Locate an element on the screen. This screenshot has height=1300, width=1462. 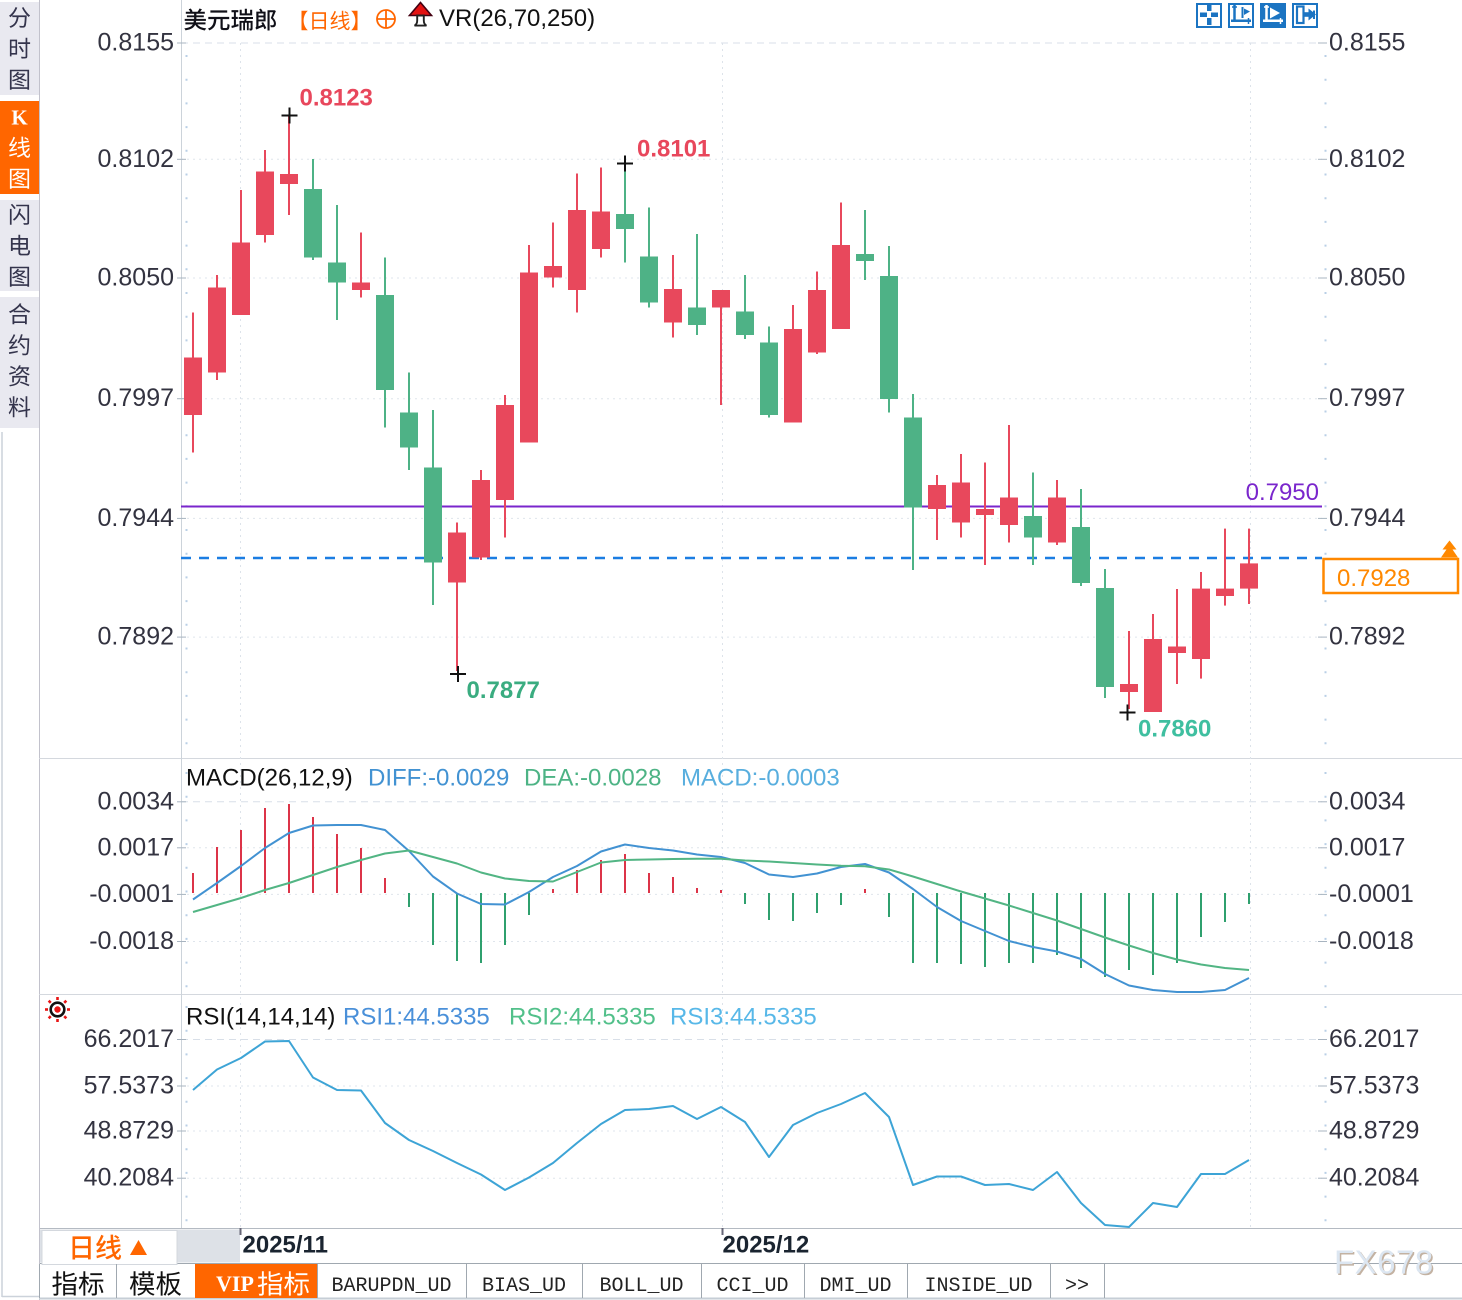
svg-text: RSI1:44.5335 is located at coordinates (416, 1017).